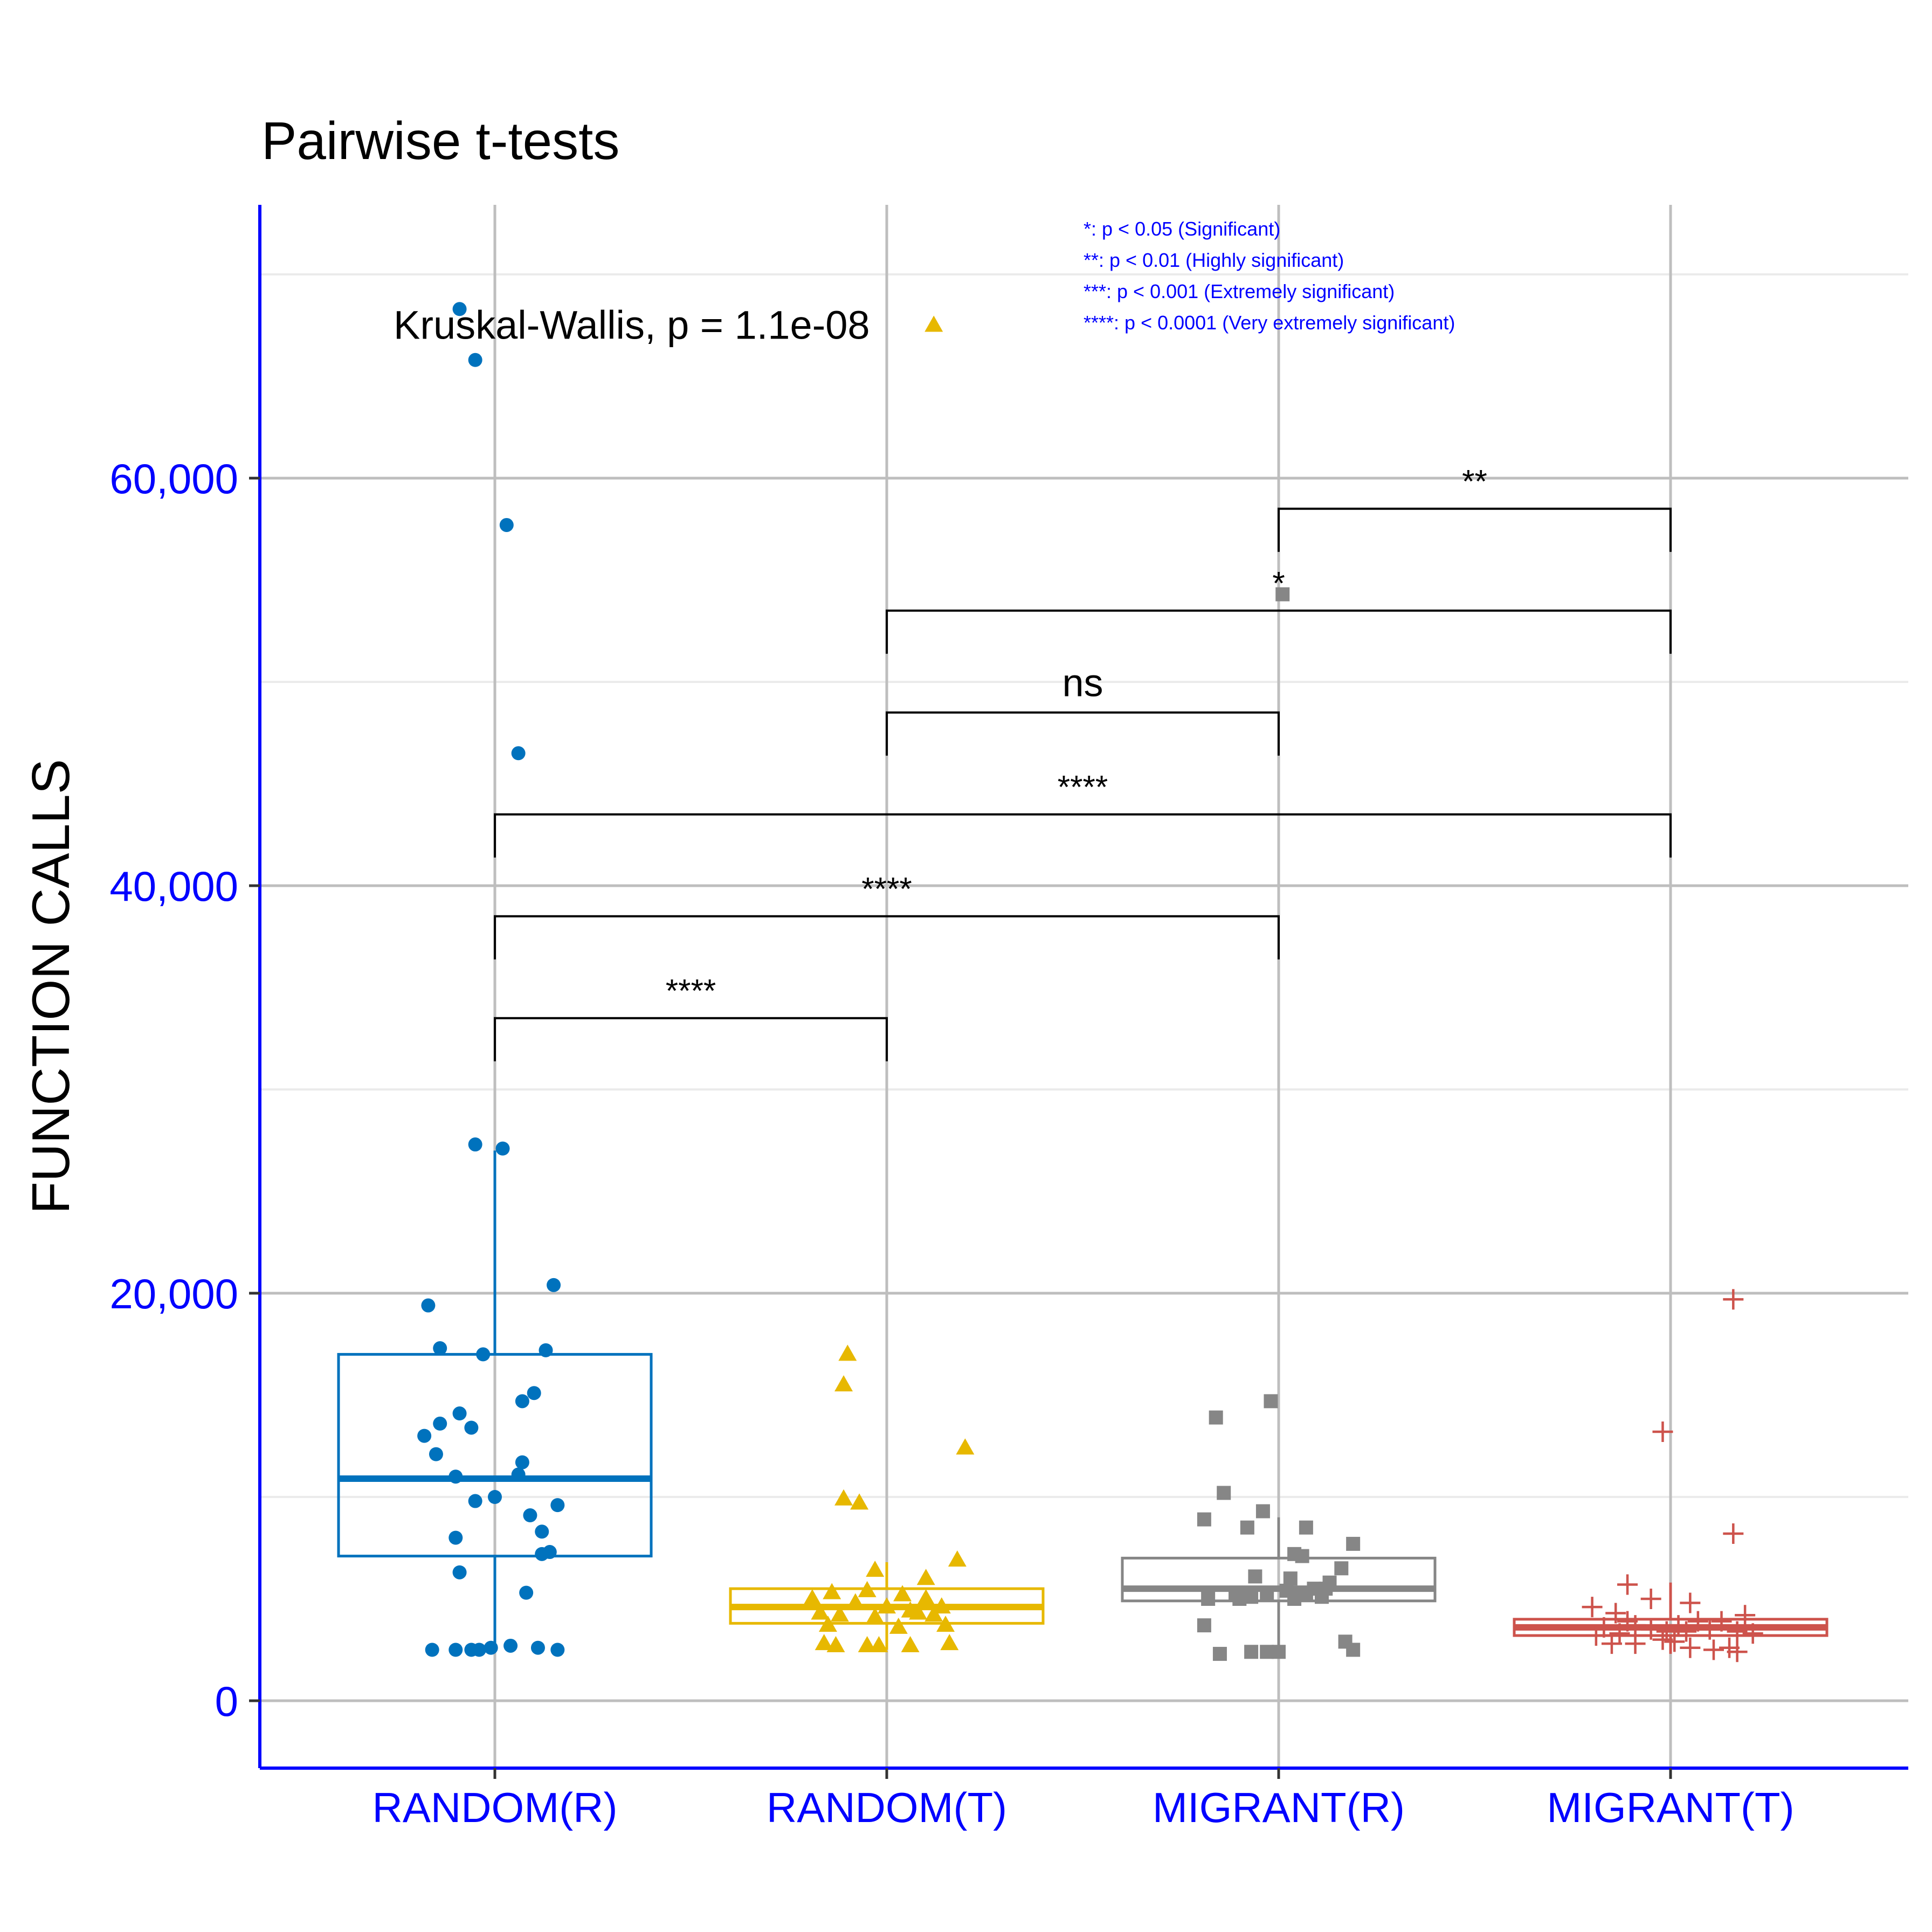  I want to click on box-iqr, so click(495, 1456).